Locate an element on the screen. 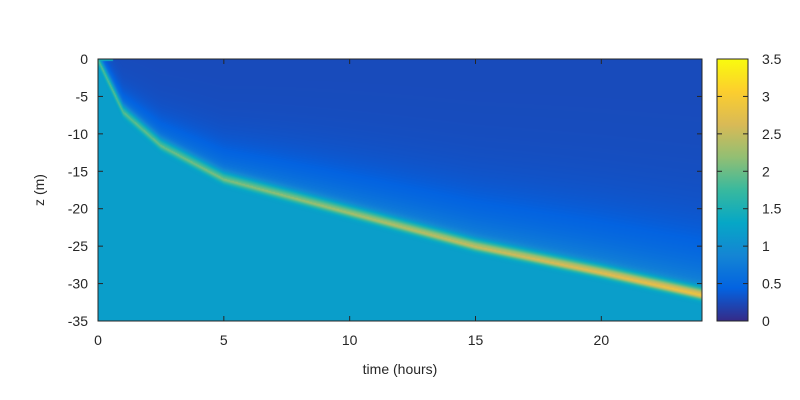 Image resolution: width=800 pixels, height=400 pixels. colorbar-tick-label: 0.5 is located at coordinates (772, 284).